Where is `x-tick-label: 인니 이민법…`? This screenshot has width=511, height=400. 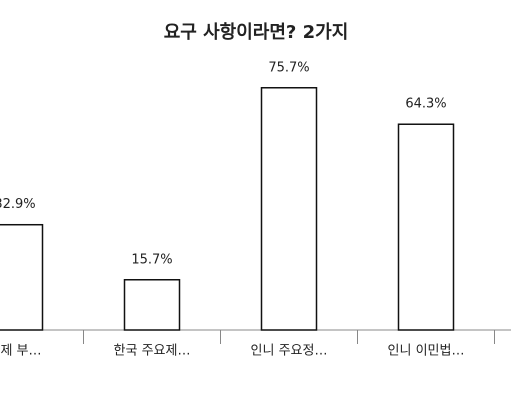 x-tick-label: 인니 이민법… is located at coordinates (426, 351).